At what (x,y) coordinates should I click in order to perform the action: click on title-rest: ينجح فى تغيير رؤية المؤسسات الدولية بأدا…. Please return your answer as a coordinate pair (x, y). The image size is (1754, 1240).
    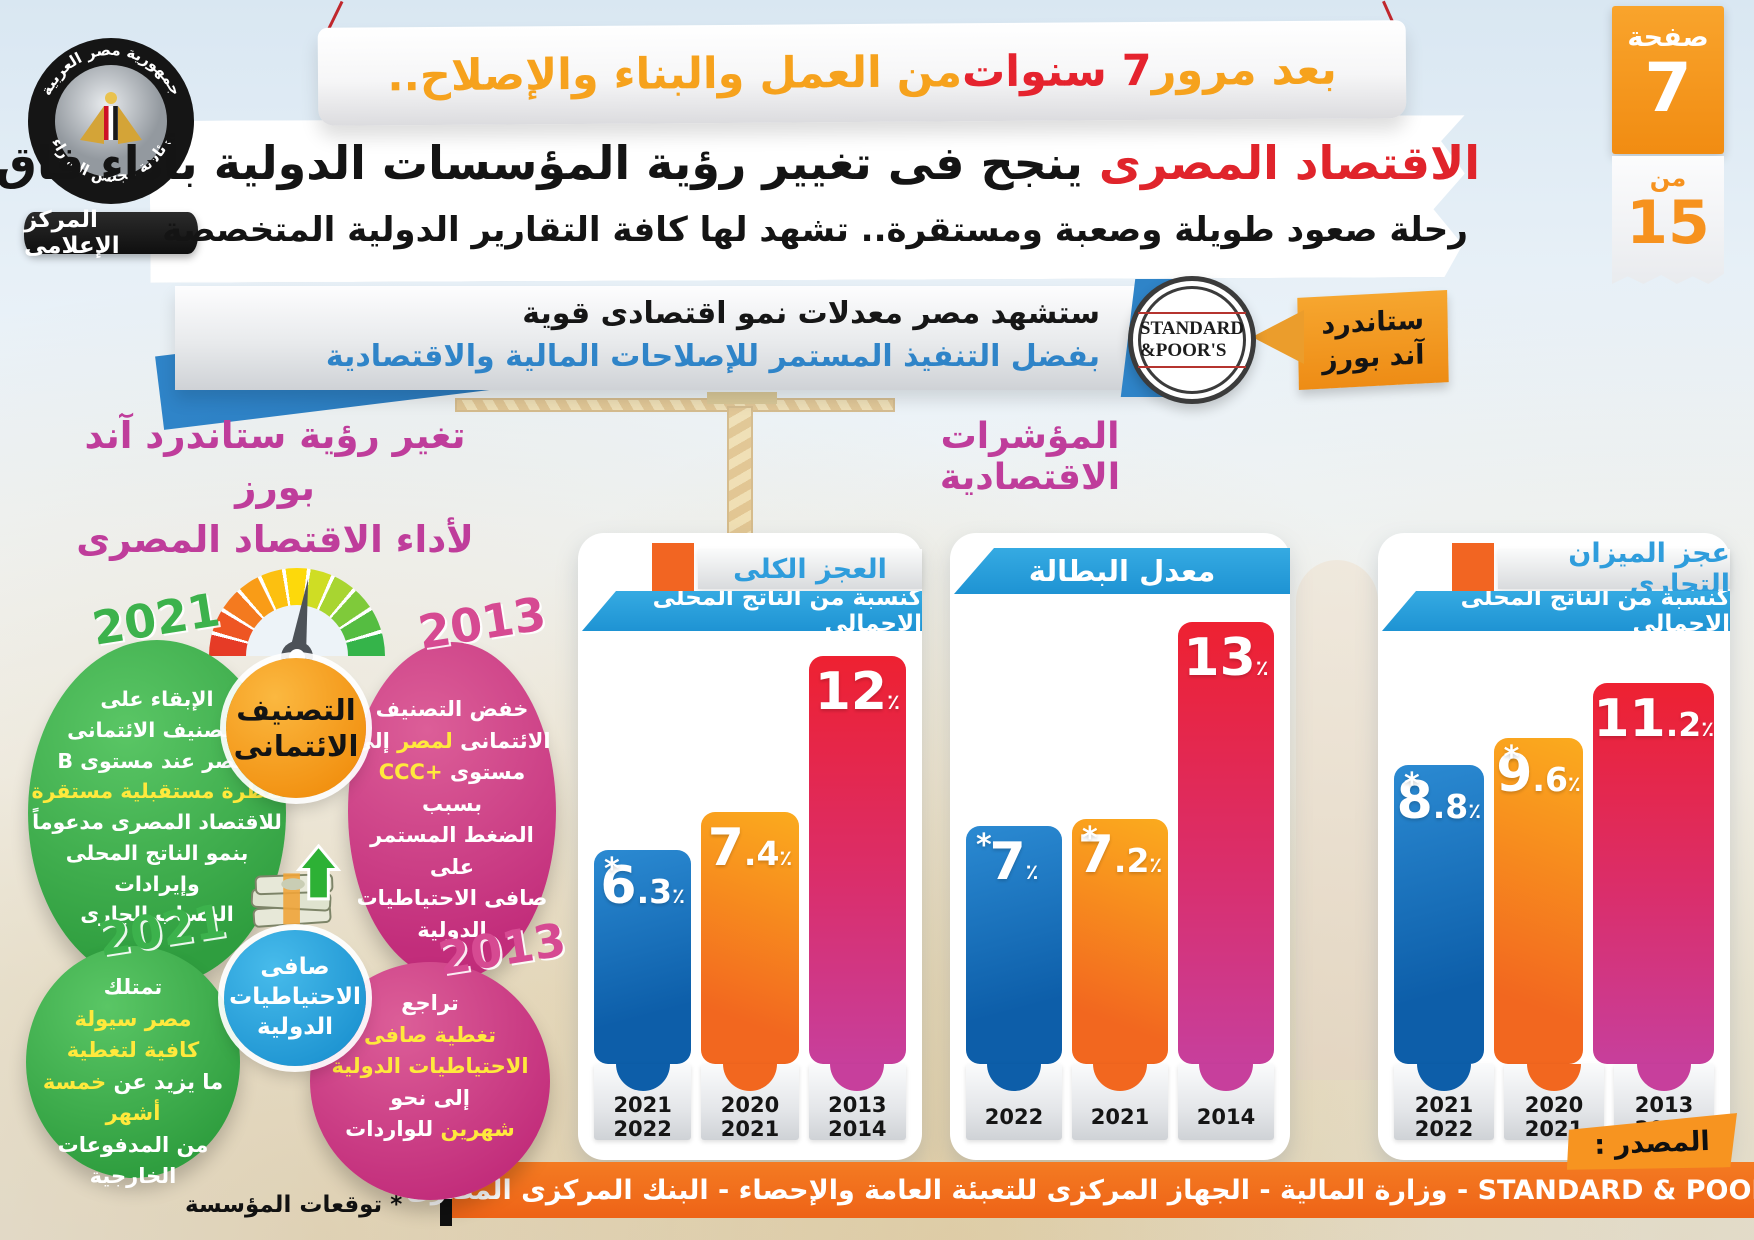
    Looking at the image, I should click on (541, 163).